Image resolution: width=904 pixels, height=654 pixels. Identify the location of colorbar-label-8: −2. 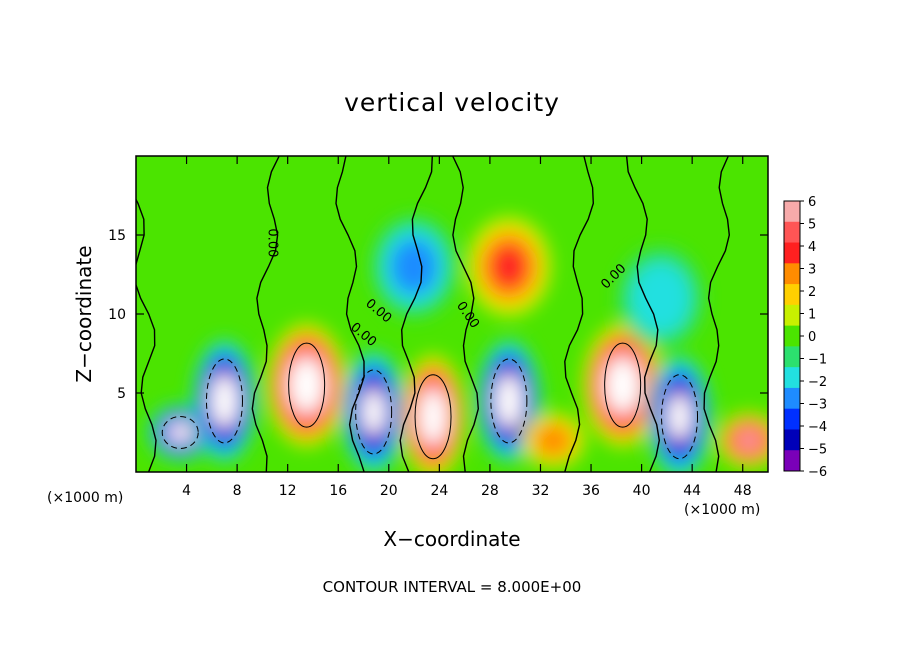
(817, 382).